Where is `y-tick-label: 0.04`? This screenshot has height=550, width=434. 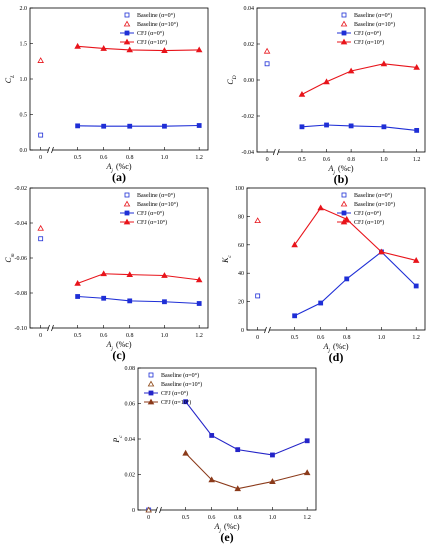 y-tick-label: 0.04 is located at coordinates (130, 440).